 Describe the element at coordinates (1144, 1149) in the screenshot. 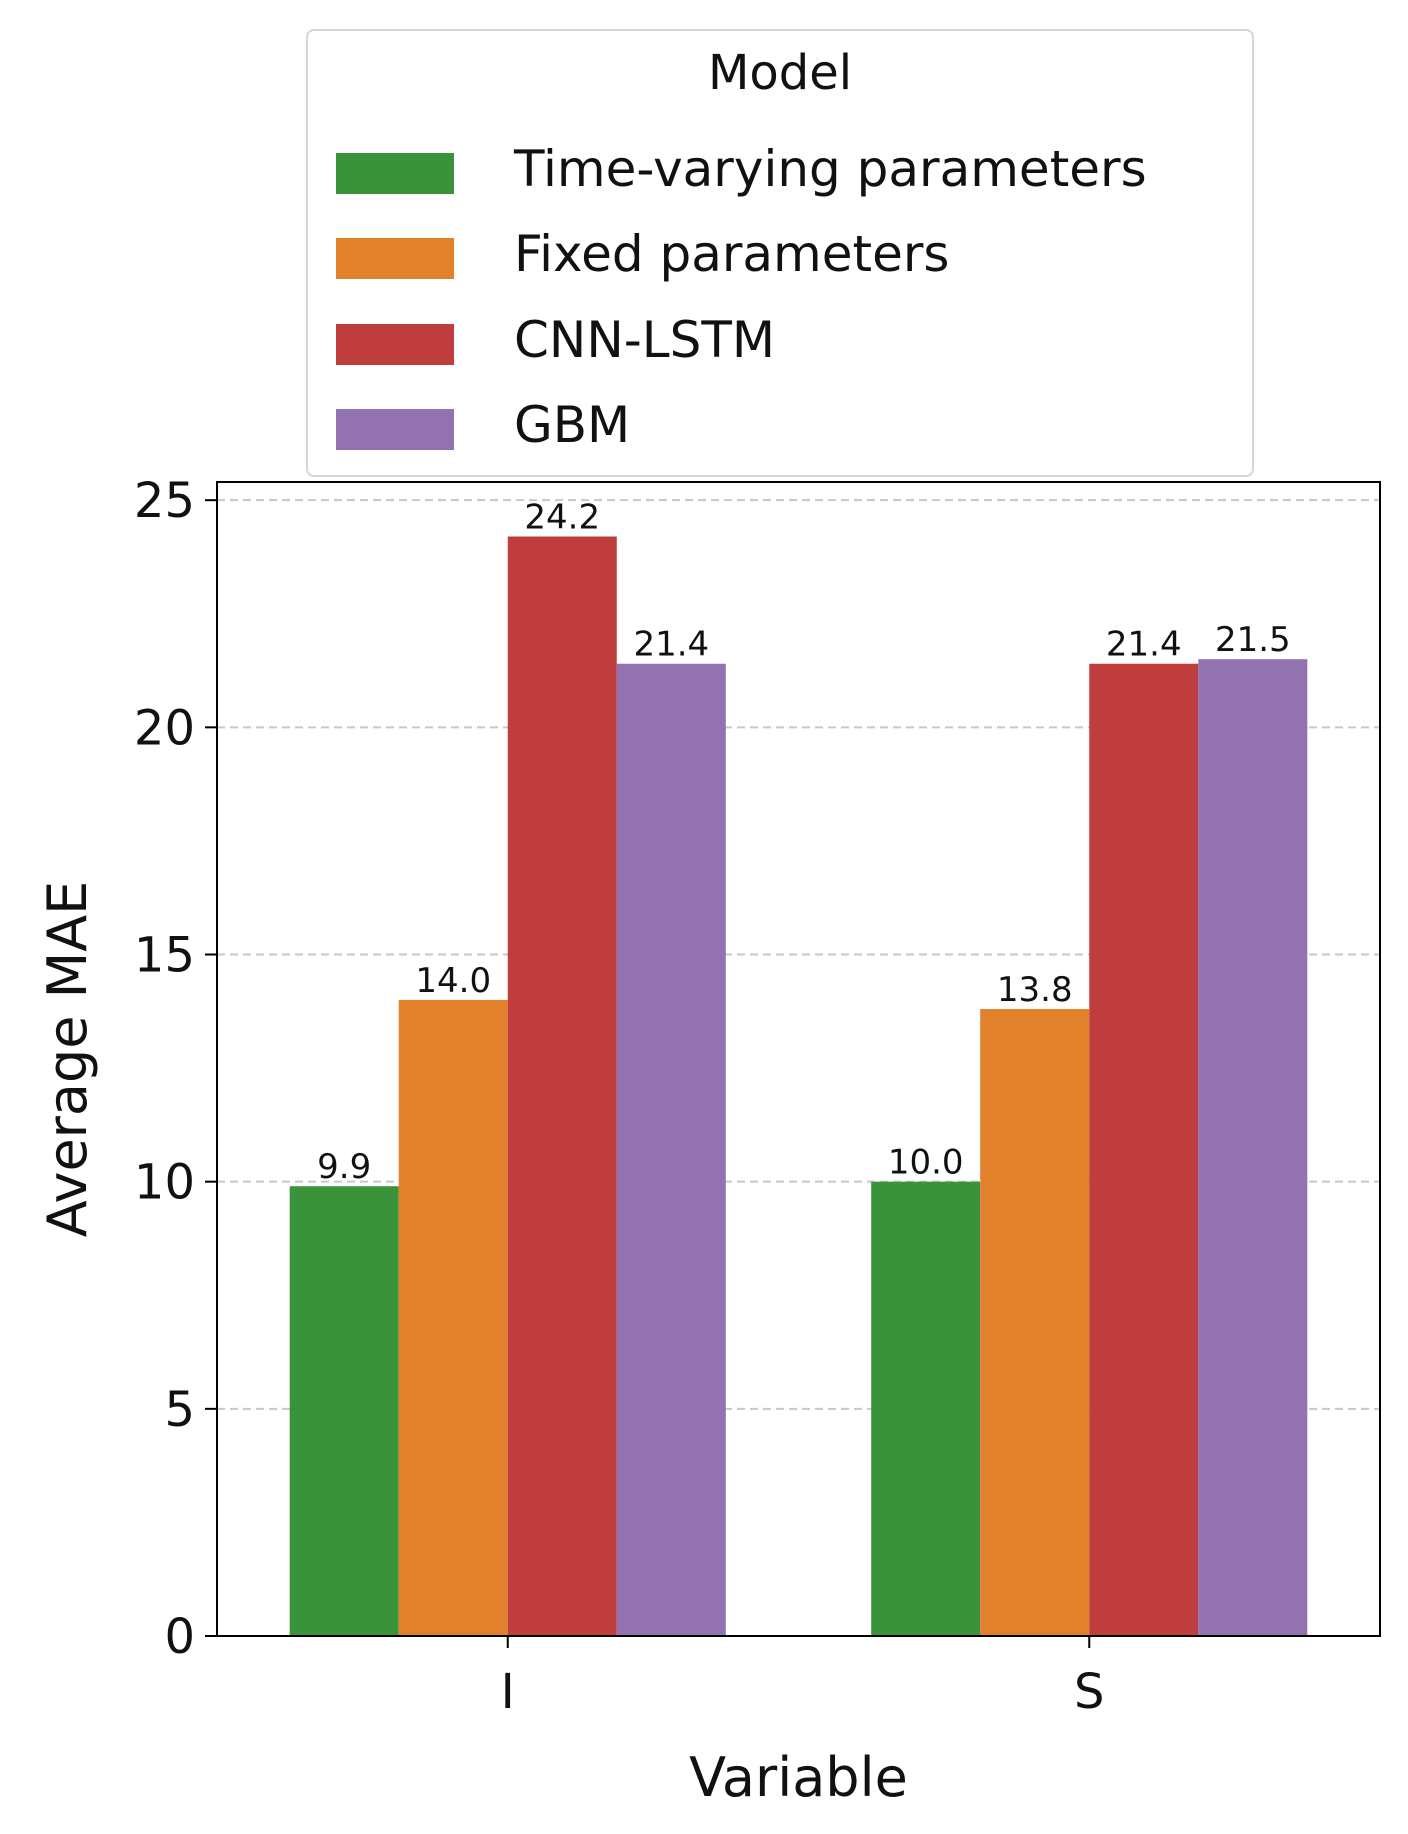

I see `bar-S-cnn-lstm` at that location.